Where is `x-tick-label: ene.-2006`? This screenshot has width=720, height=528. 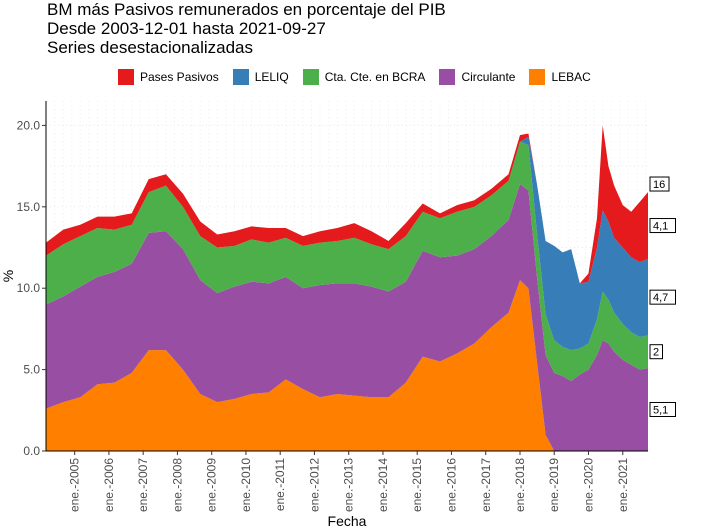
x-tick-label: ene.-2006 is located at coordinates (109, 485).